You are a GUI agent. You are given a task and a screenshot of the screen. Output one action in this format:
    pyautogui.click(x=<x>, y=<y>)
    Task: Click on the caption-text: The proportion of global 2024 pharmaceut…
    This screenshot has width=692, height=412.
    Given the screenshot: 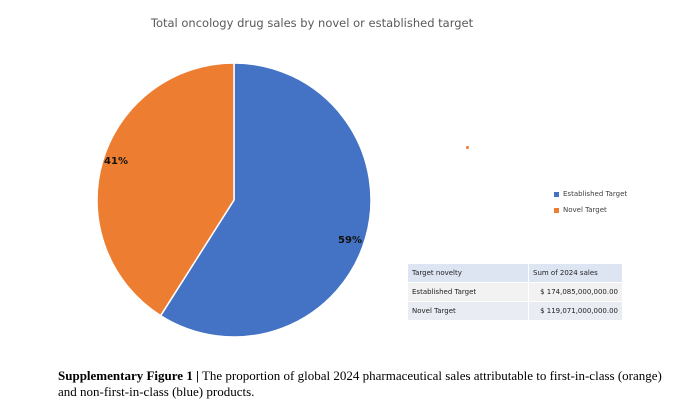 What is the action you would take?
    pyautogui.click(x=360, y=383)
    